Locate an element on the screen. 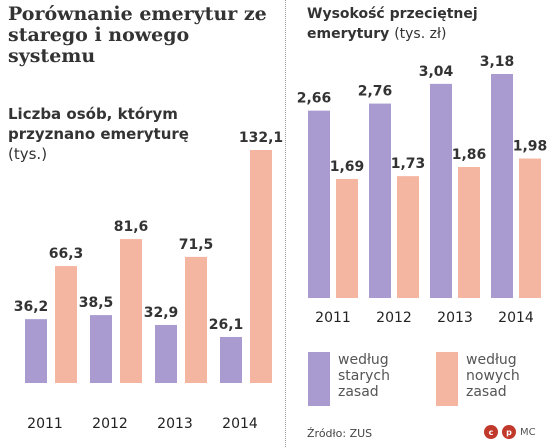  left-bar-label-old-2012: 38,5 is located at coordinates (96, 303).